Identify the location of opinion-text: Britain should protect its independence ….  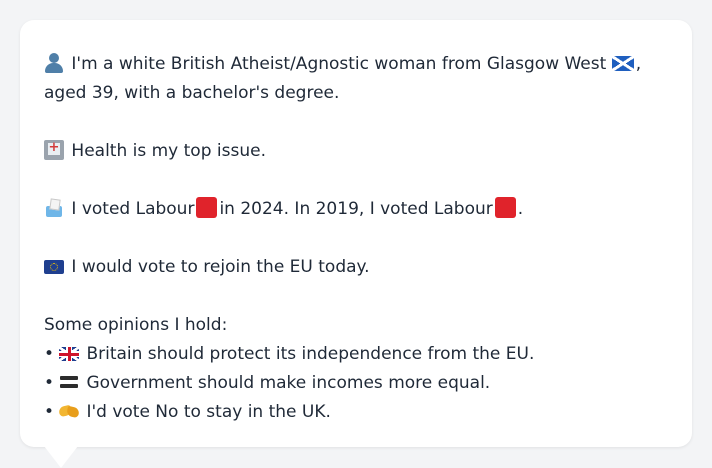
(310, 354).